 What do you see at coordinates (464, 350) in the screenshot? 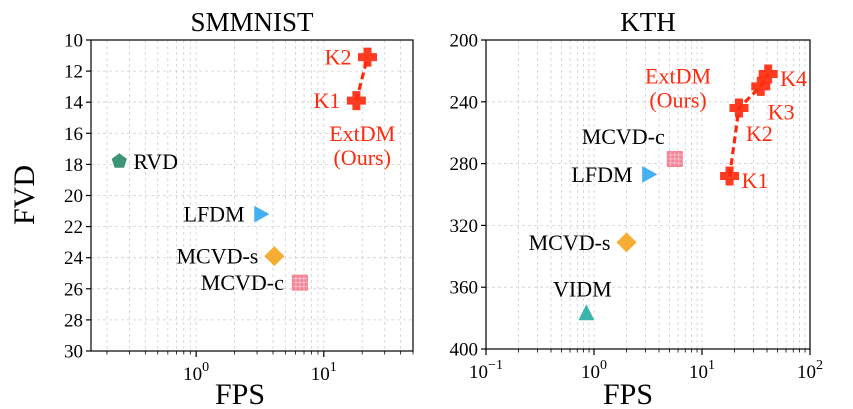
I see `y-tick-label: 400` at bounding box center [464, 350].